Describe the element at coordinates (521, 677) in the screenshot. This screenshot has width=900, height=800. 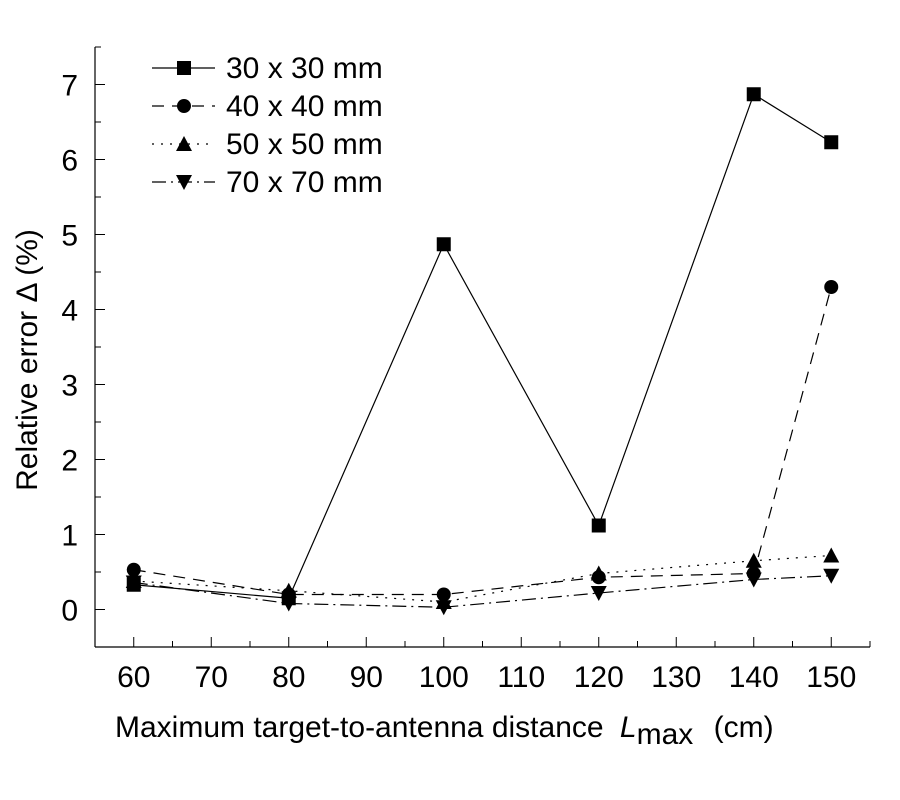
I see `x-tick-label: 110` at that location.